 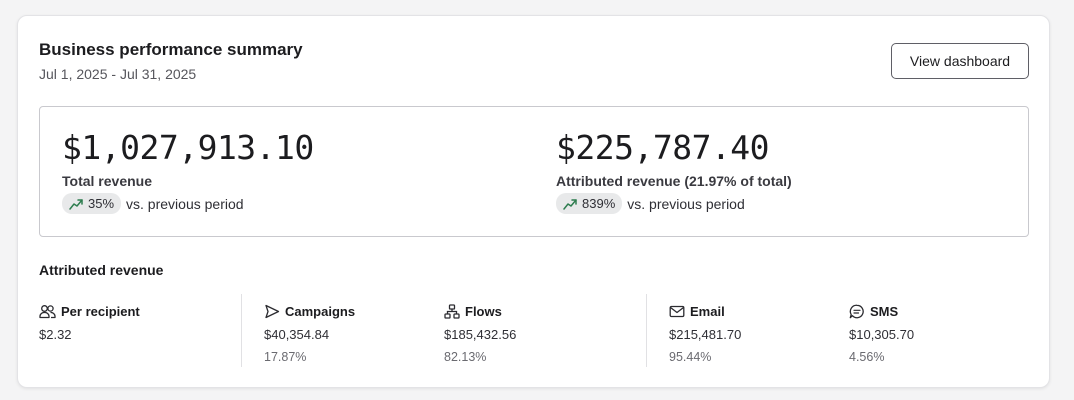 What do you see at coordinates (118, 74) in the screenshot?
I see `date-range: Jul 1, 2025 - Jul 31, 2025` at bounding box center [118, 74].